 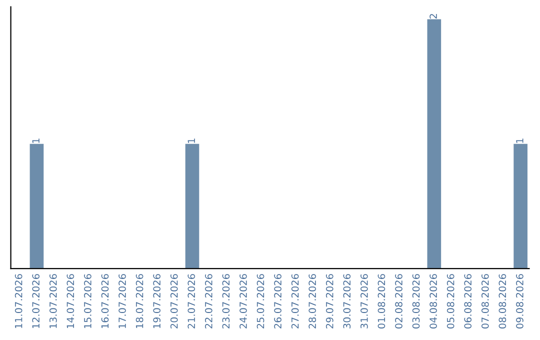 I want to click on x-tick-label: 16.07.2026, so click(x=105, y=301).